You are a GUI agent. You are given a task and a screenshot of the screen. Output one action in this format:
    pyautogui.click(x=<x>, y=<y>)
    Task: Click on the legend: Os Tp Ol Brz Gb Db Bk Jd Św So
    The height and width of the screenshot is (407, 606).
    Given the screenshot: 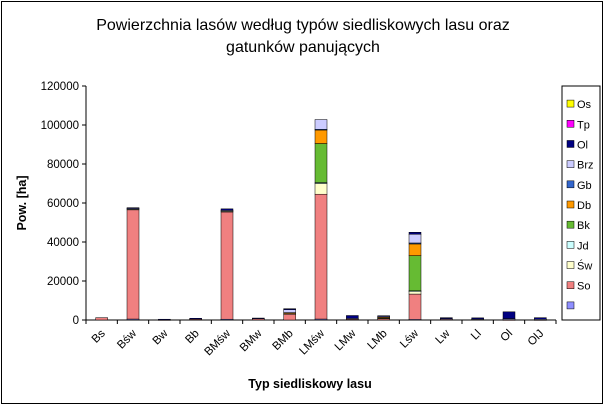 What is the action you would take?
    pyautogui.click(x=581, y=203)
    